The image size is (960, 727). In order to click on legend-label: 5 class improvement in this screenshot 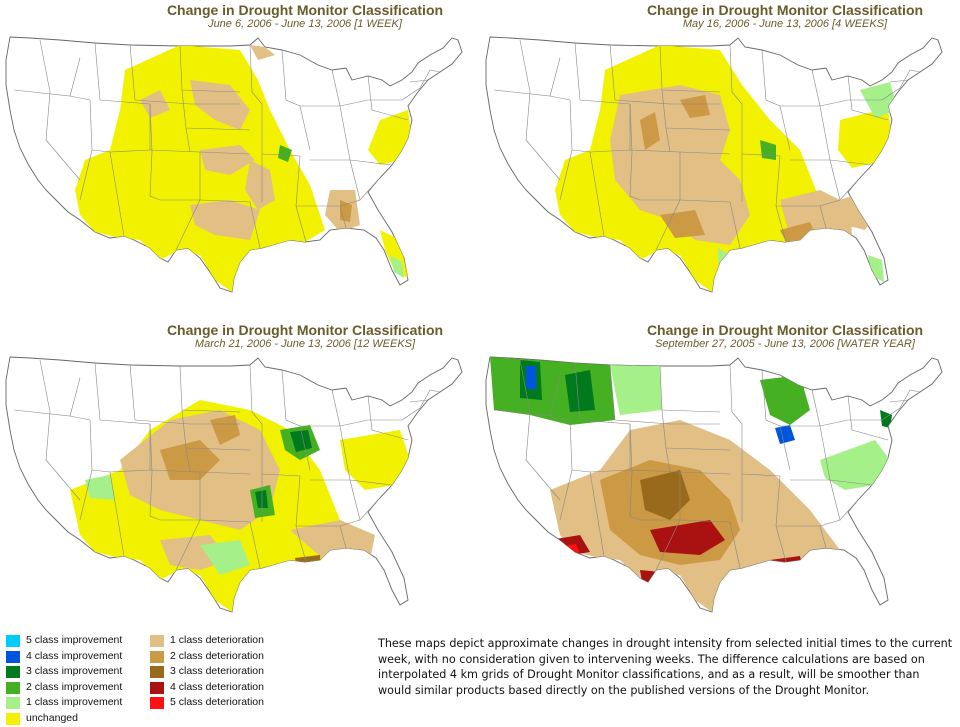, I will do `click(74, 640)`.